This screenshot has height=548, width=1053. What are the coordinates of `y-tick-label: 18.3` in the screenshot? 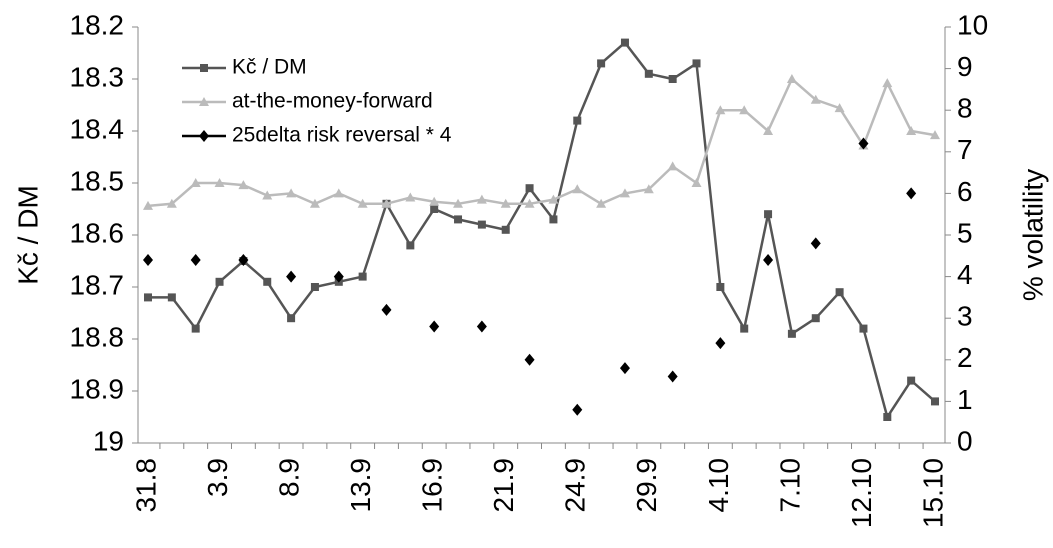 It's located at (97, 76).